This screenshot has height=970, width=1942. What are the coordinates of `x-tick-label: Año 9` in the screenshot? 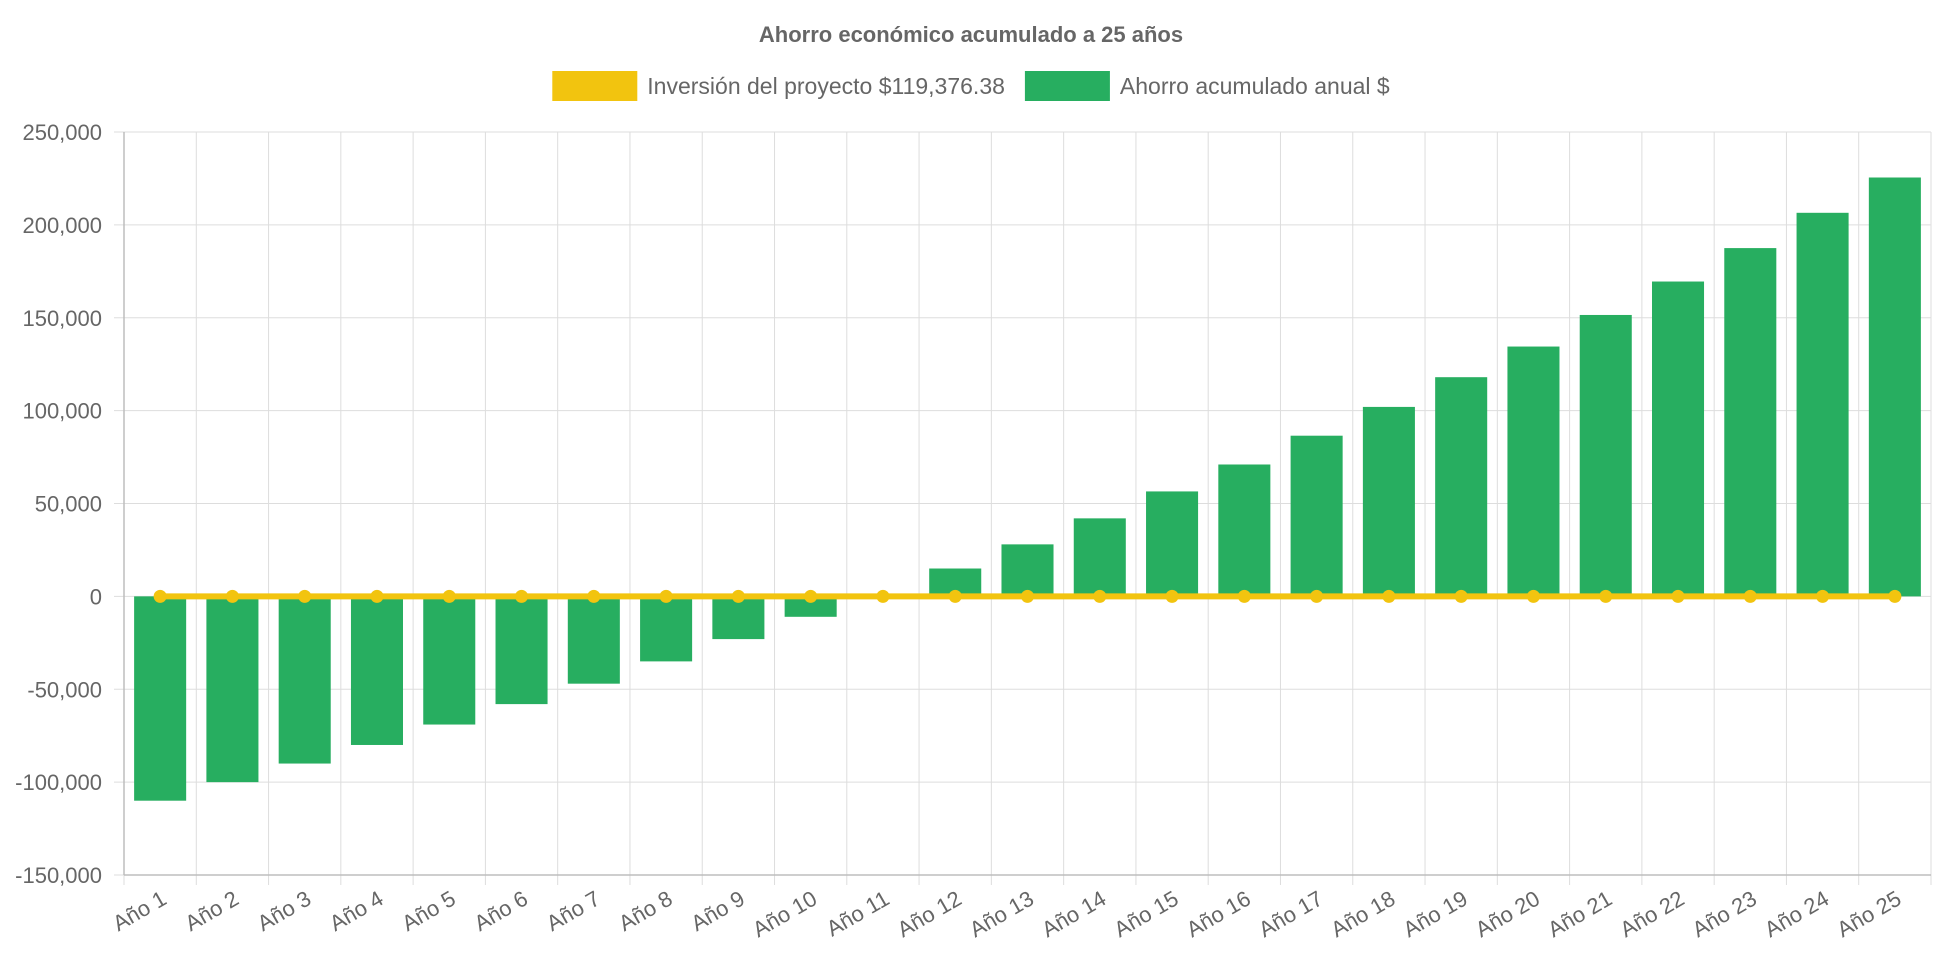 It's located at (718, 911).